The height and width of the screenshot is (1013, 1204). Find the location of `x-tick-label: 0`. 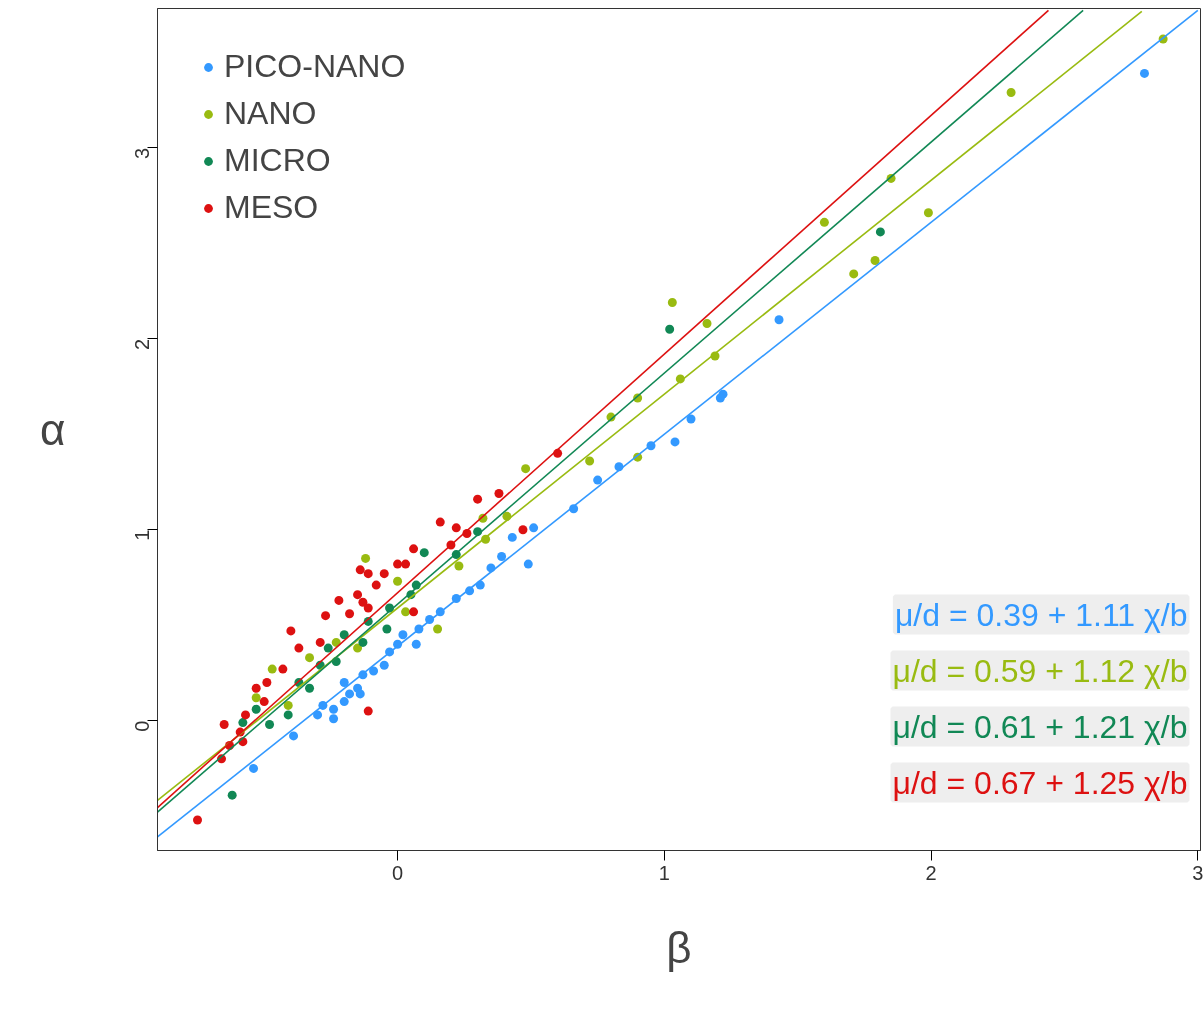

x-tick-label: 0 is located at coordinates (398, 872).